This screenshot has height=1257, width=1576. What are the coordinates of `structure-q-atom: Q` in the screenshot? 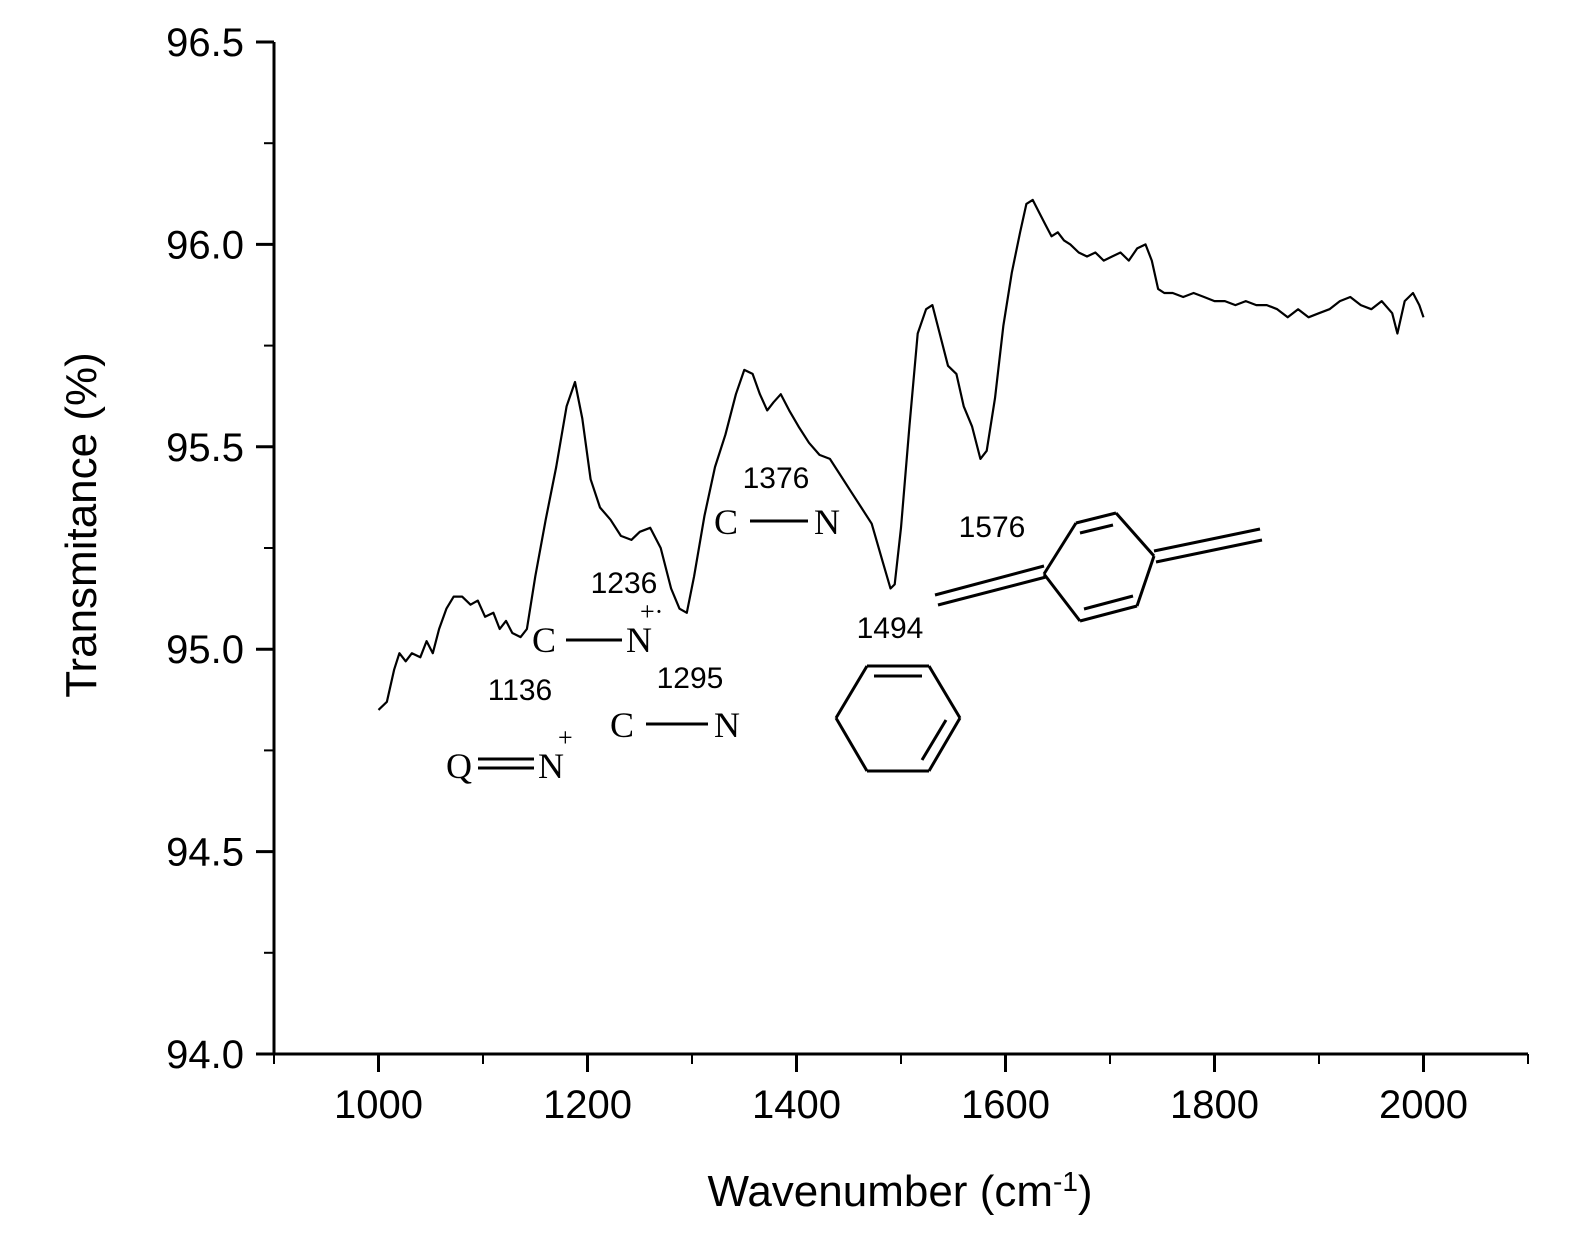 It's located at (459, 766).